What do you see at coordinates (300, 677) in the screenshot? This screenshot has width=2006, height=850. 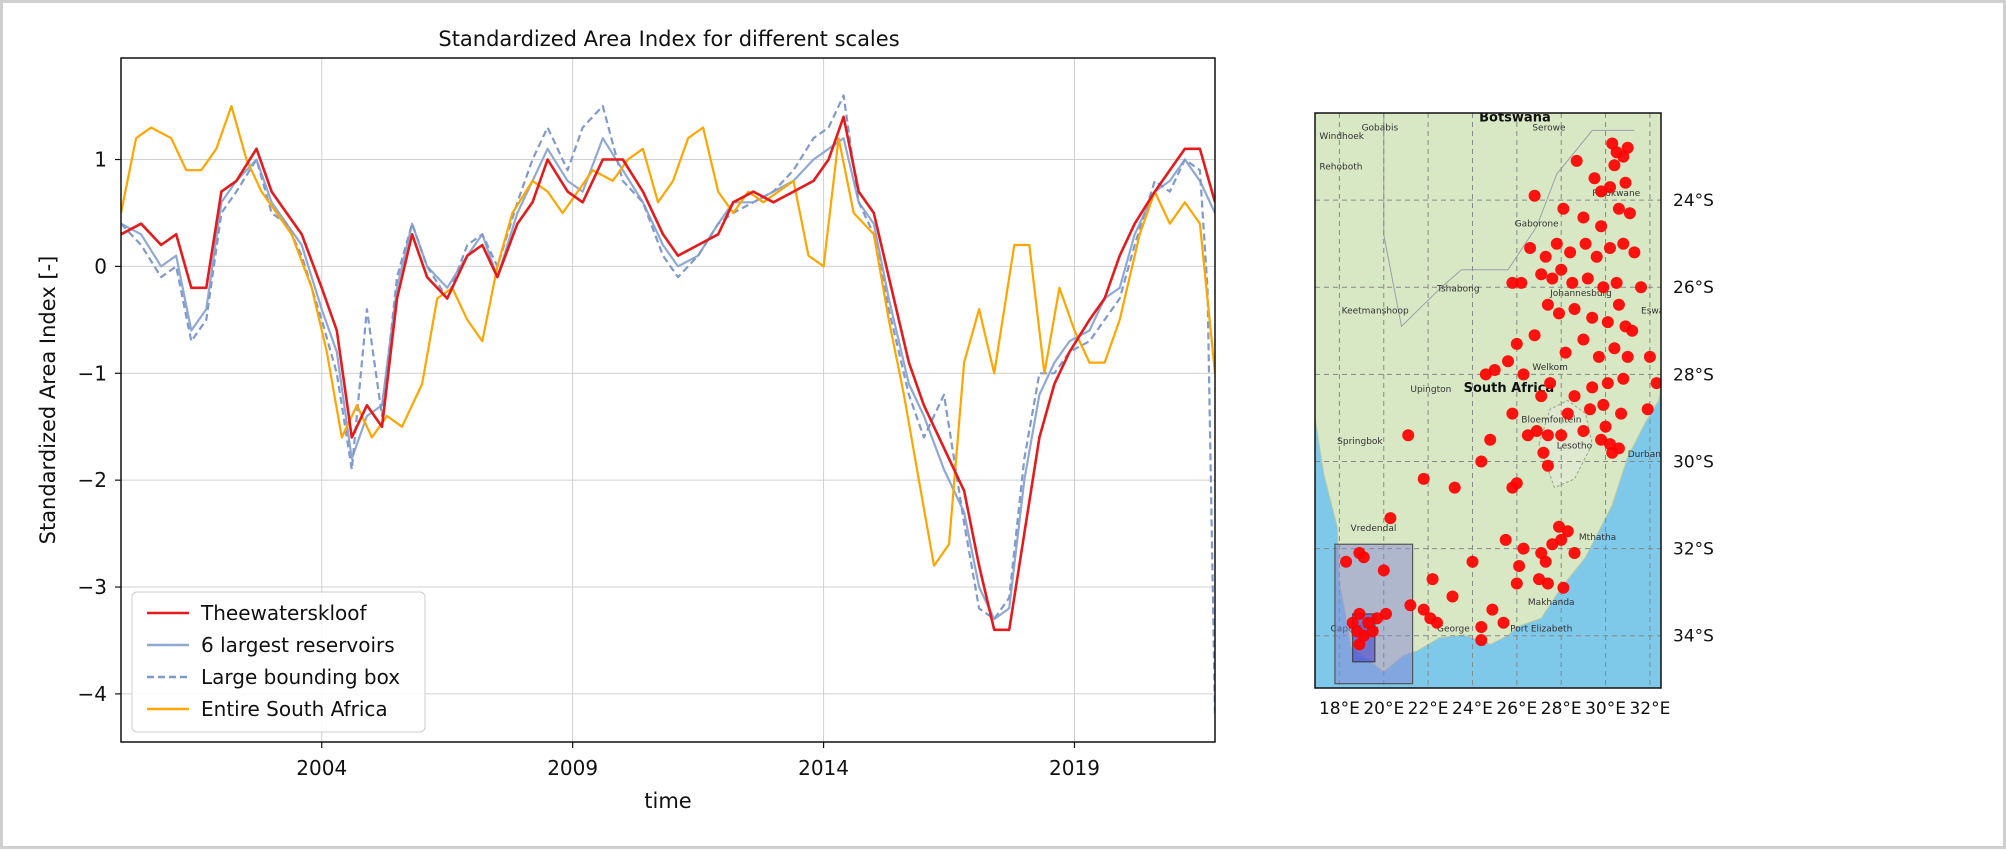 I see `legend-label: Large bounding box` at bounding box center [300, 677].